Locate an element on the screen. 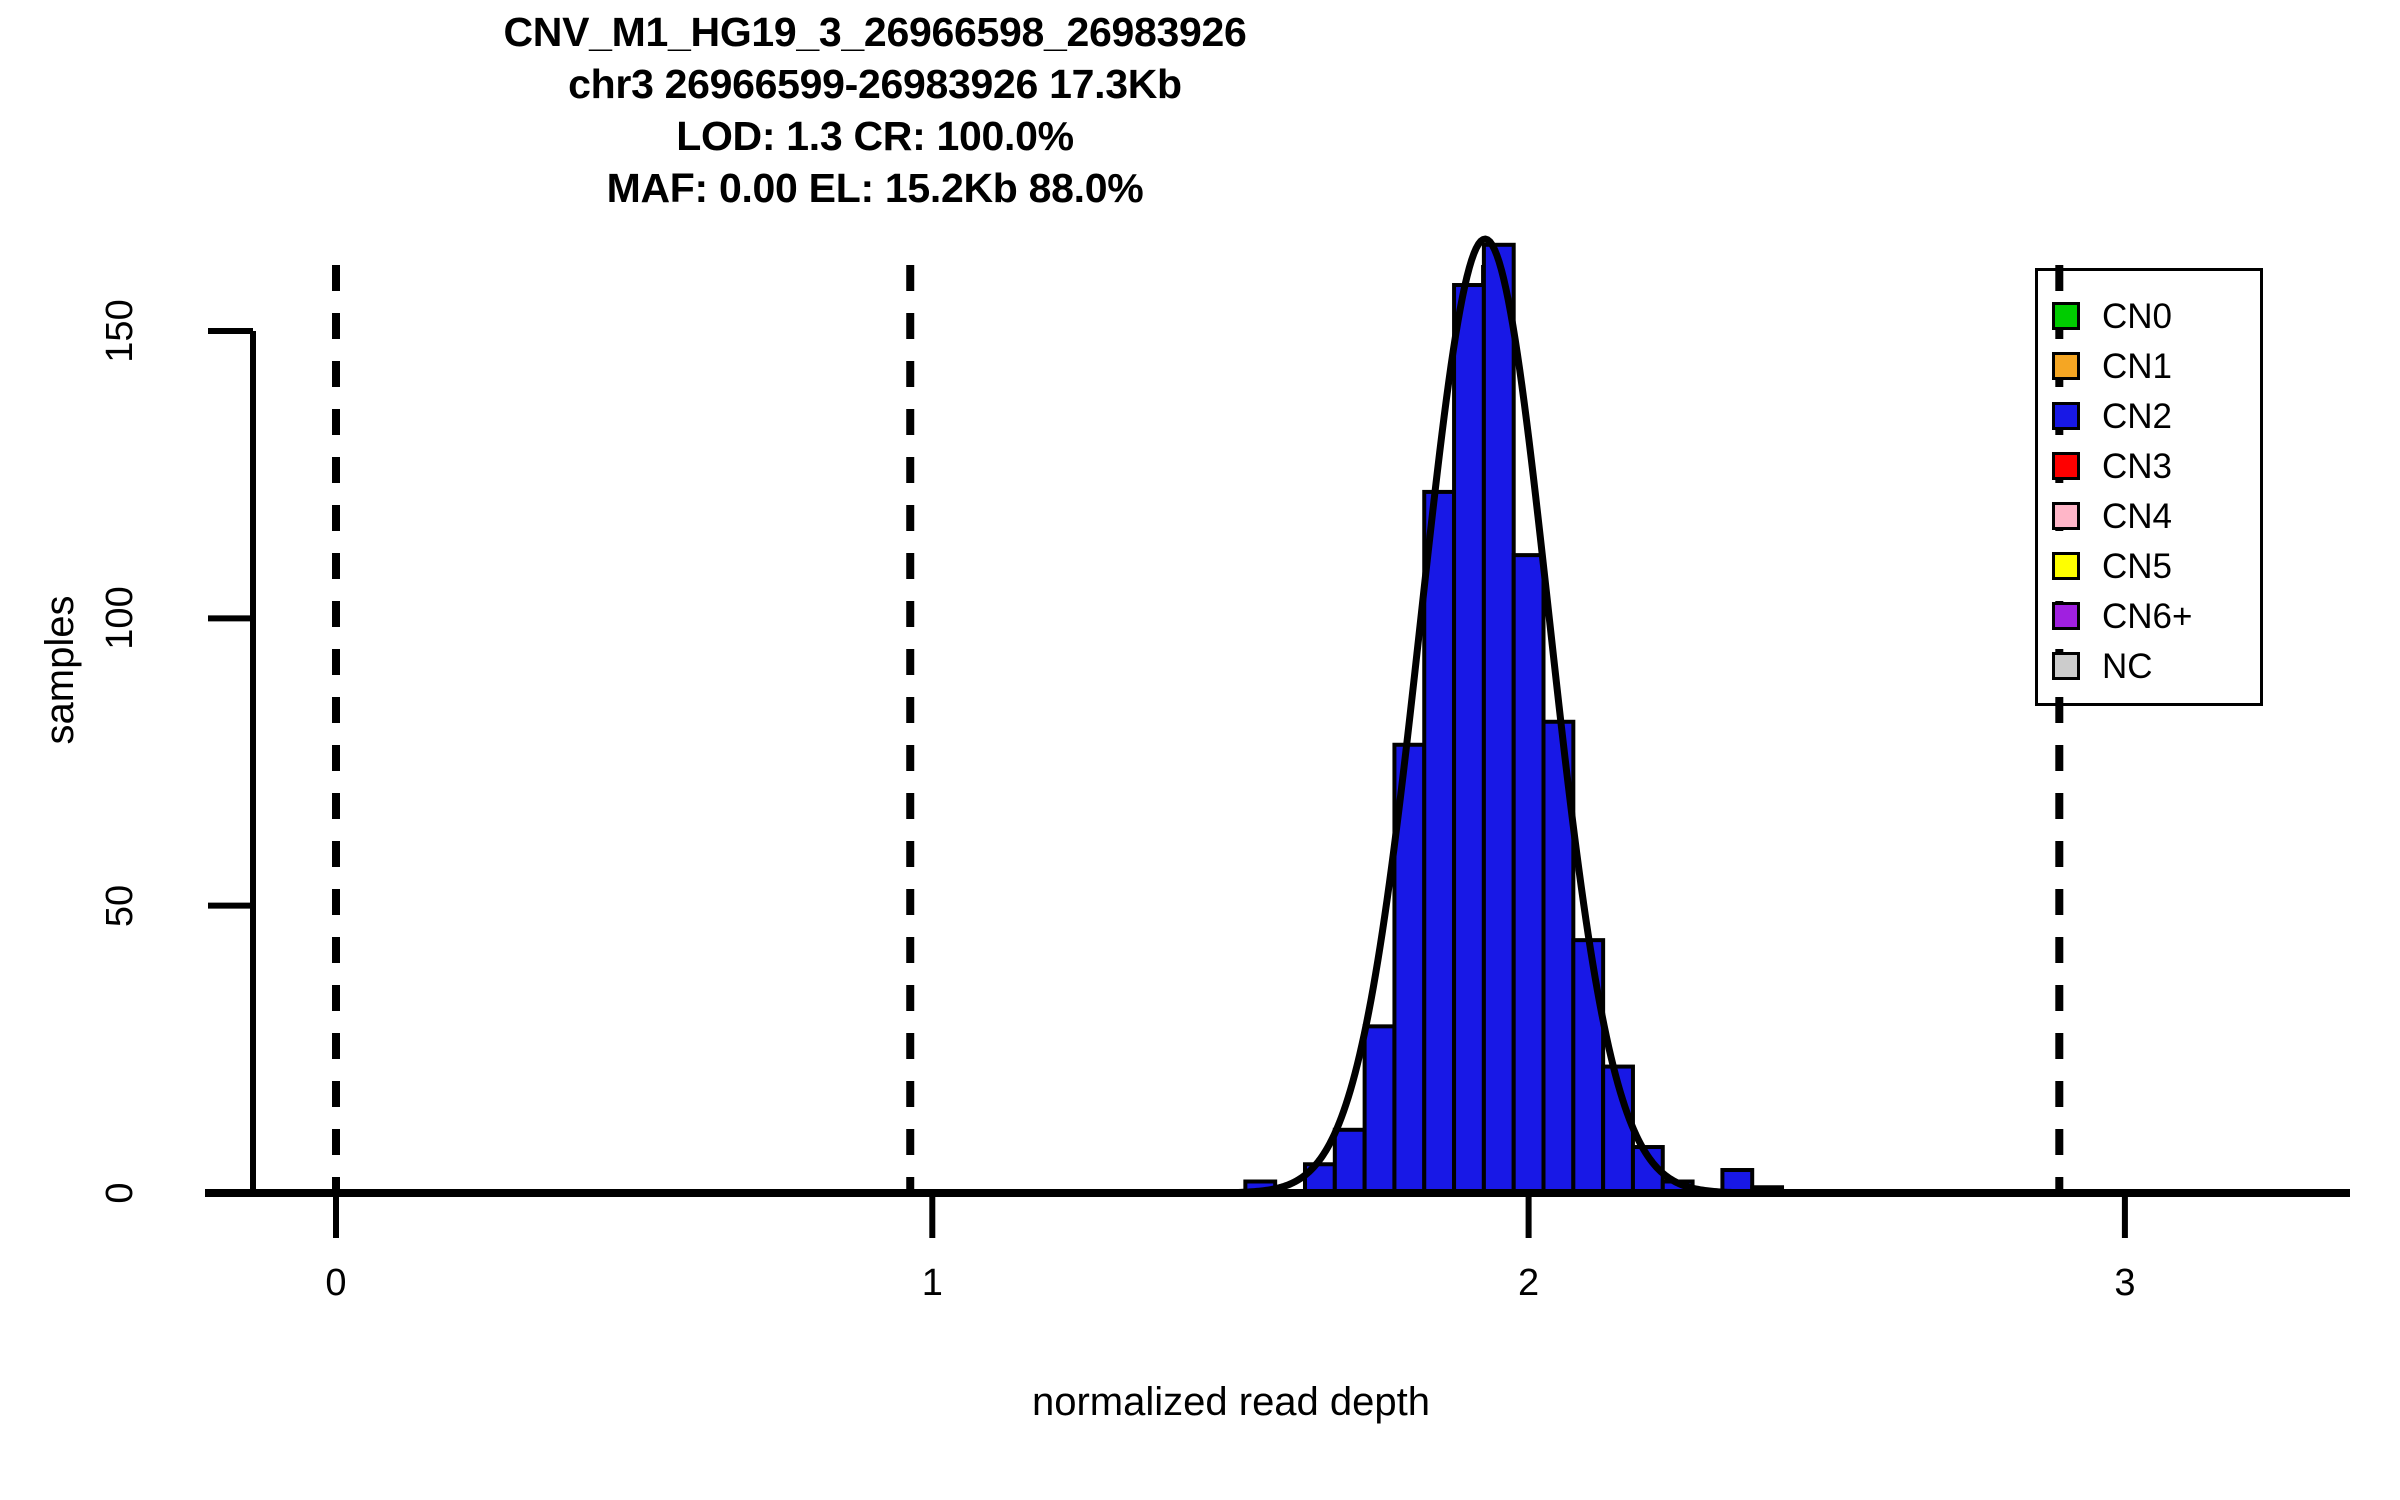  legend-item-cn6plus: CN6+ is located at coordinates (2149, 616).